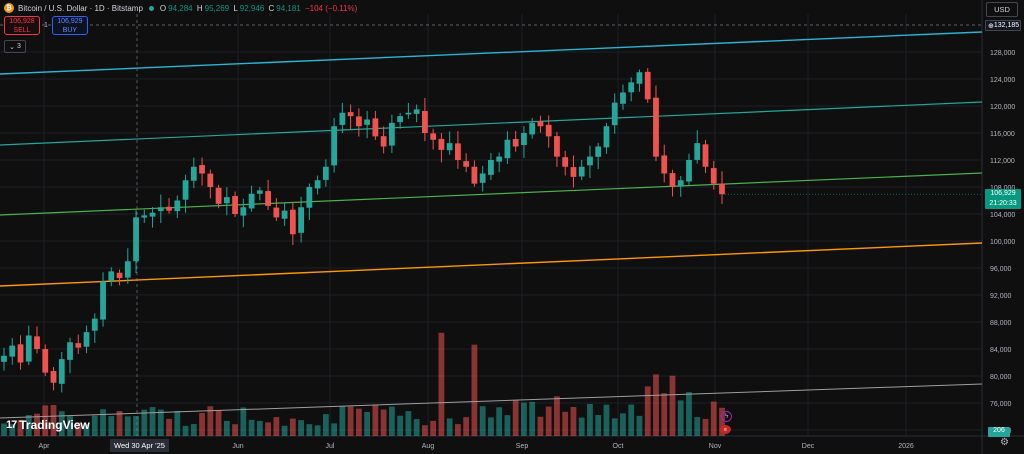 The height and width of the screenshot is (454, 1024). What do you see at coordinates (991, 26) in the screenshot?
I see `plus-circle-icon: ⊕` at bounding box center [991, 26].